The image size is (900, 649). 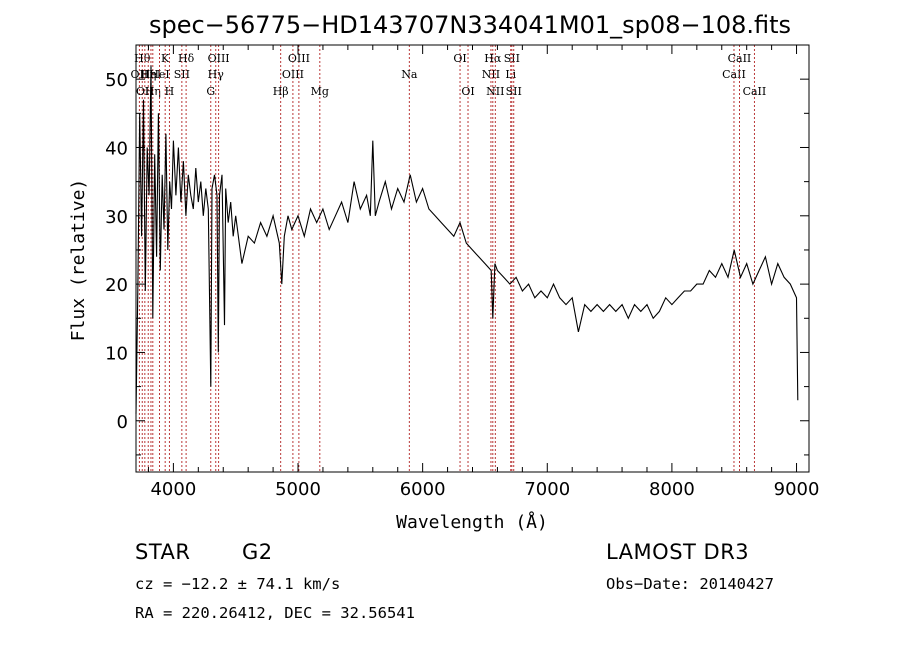 What do you see at coordinates (299, 58) in the screenshot?
I see `spectral-line-label-16: OIII` at bounding box center [299, 58].